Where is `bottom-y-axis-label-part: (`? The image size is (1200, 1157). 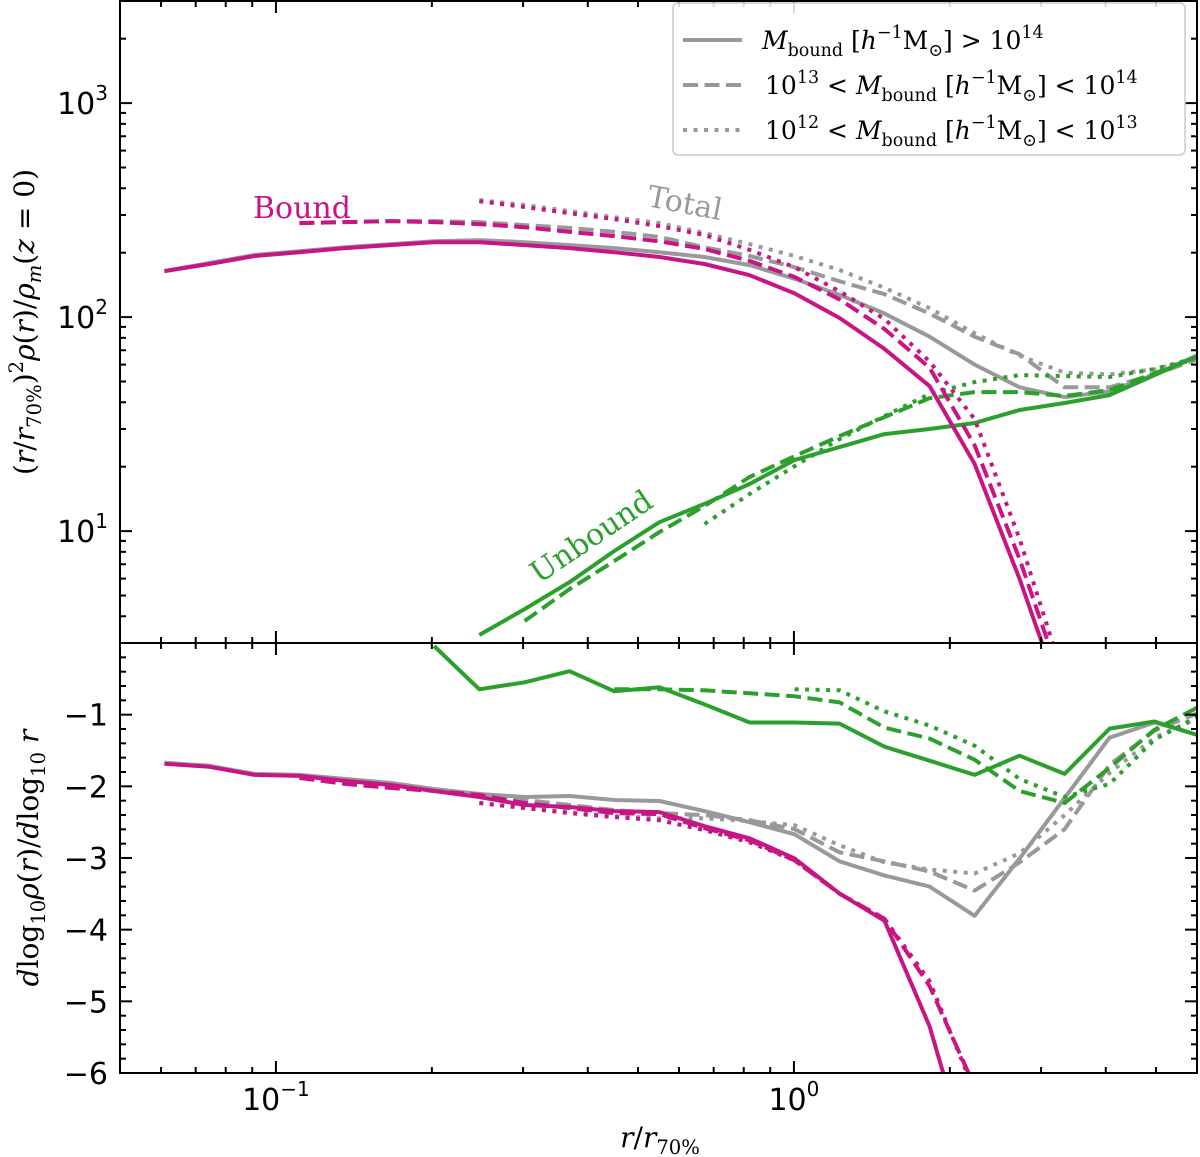
bottom-y-axis-label-part: ( is located at coordinates (28, 877).